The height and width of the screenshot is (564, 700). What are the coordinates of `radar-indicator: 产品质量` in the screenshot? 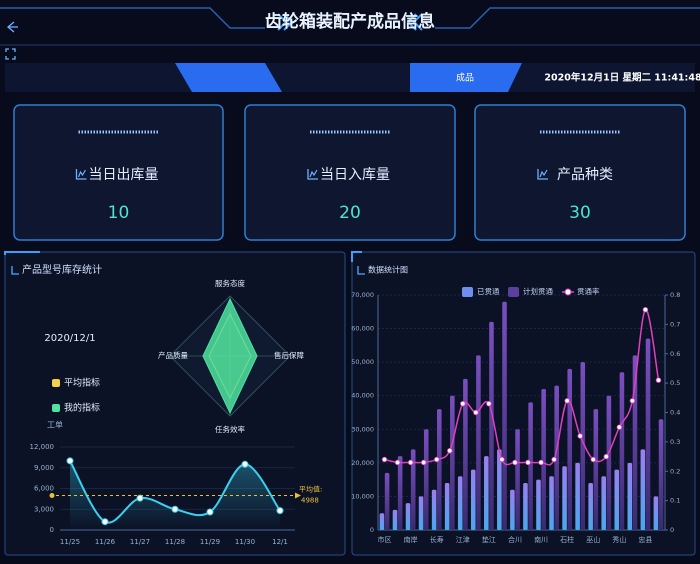 It's located at (173, 355).